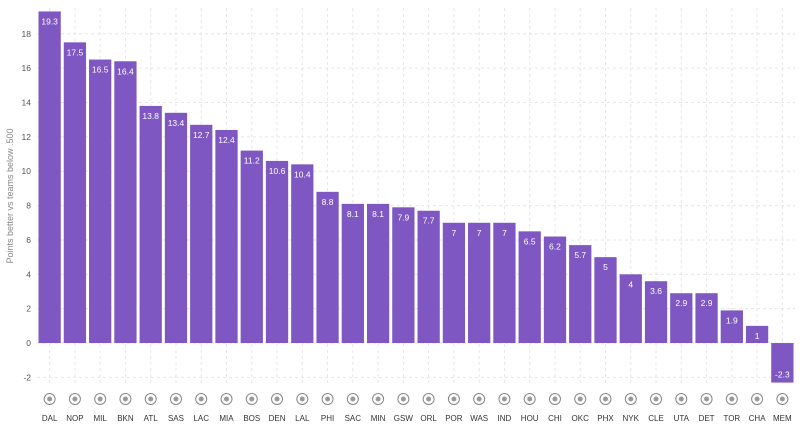  Describe the element at coordinates (605, 267) in the screenshot. I see `bar-value-label: 5` at that location.